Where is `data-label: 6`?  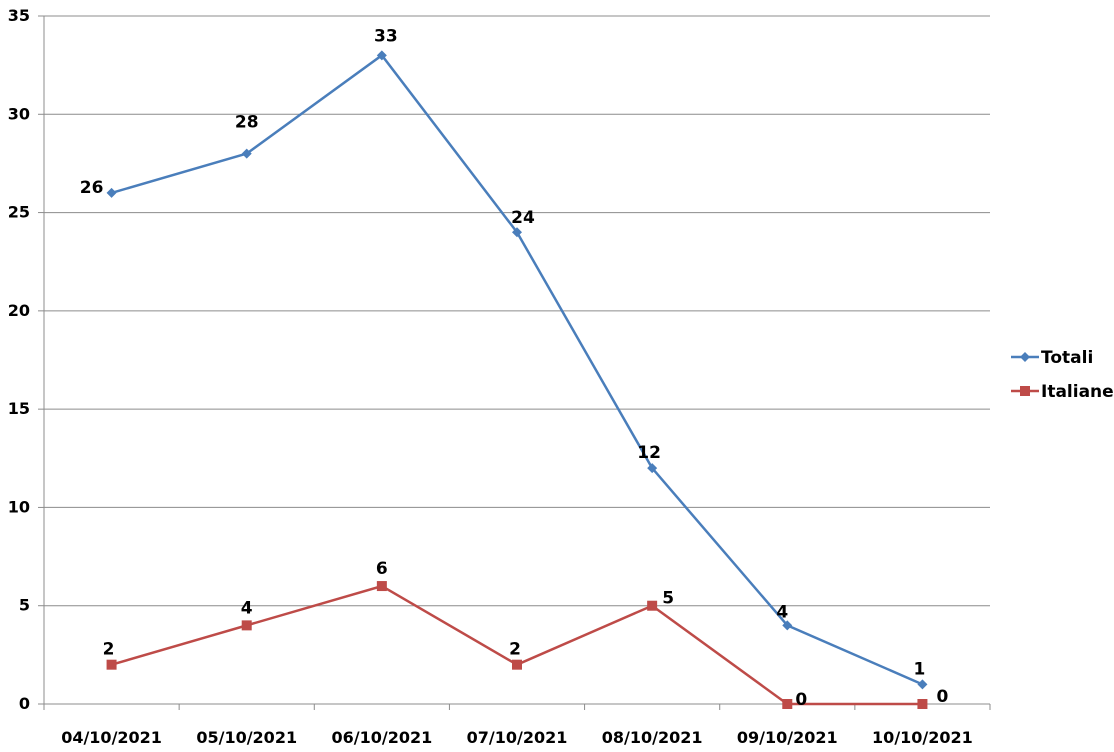 data-label: 6 is located at coordinates (382, 569).